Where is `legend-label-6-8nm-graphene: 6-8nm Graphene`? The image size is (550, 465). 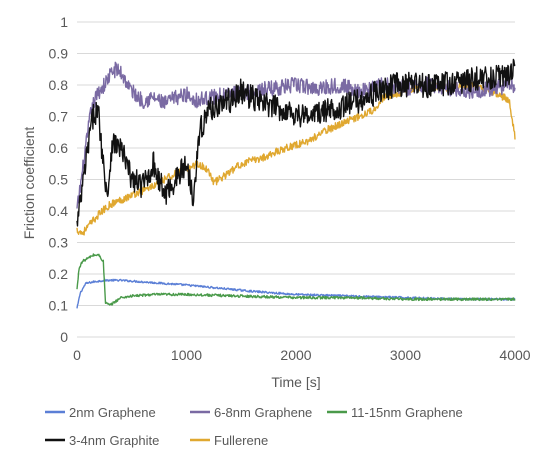
legend-label-6-8nm-graphene: 6-8nm Graphene is located at coordinates (263, 412).